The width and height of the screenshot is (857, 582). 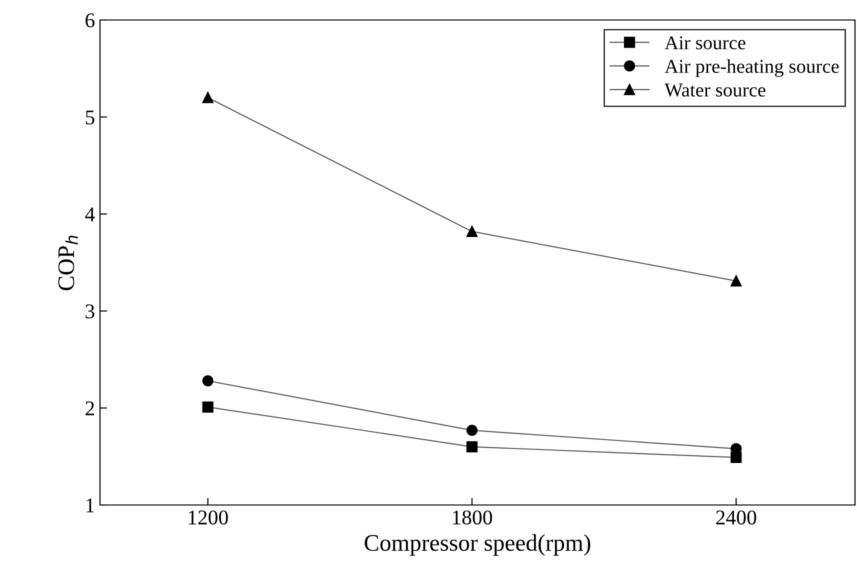 What do you see at coordinates (90, 311) in the screenshot?
I see `y-tick-label: 3` at bounding box center [90, 311].